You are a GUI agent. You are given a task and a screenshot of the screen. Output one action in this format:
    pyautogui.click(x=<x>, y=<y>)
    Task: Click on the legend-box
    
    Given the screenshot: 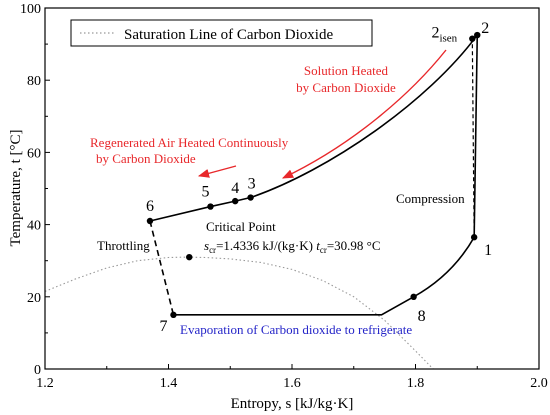 What is the action you would take?
    pyautogui.click(x=221, y=33)
    